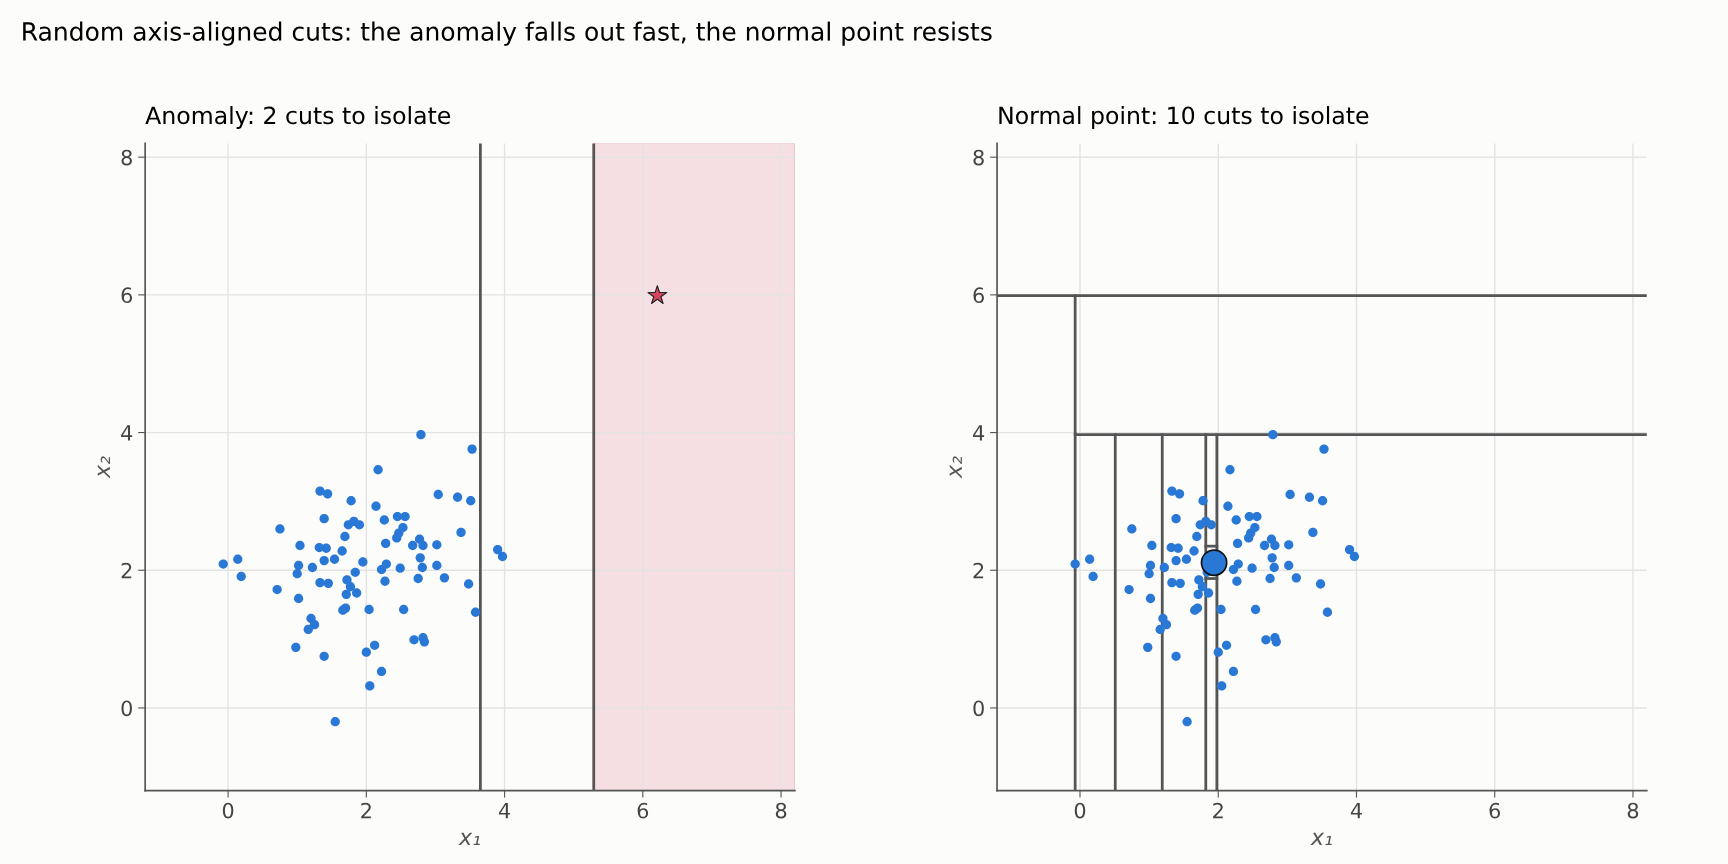 This screenshot has height=864, width=1728. Describe the element at coordinates (1184, 117) in the screenshot. I see `chart-title: Normal point: 10 cuts to isolate` at that location.